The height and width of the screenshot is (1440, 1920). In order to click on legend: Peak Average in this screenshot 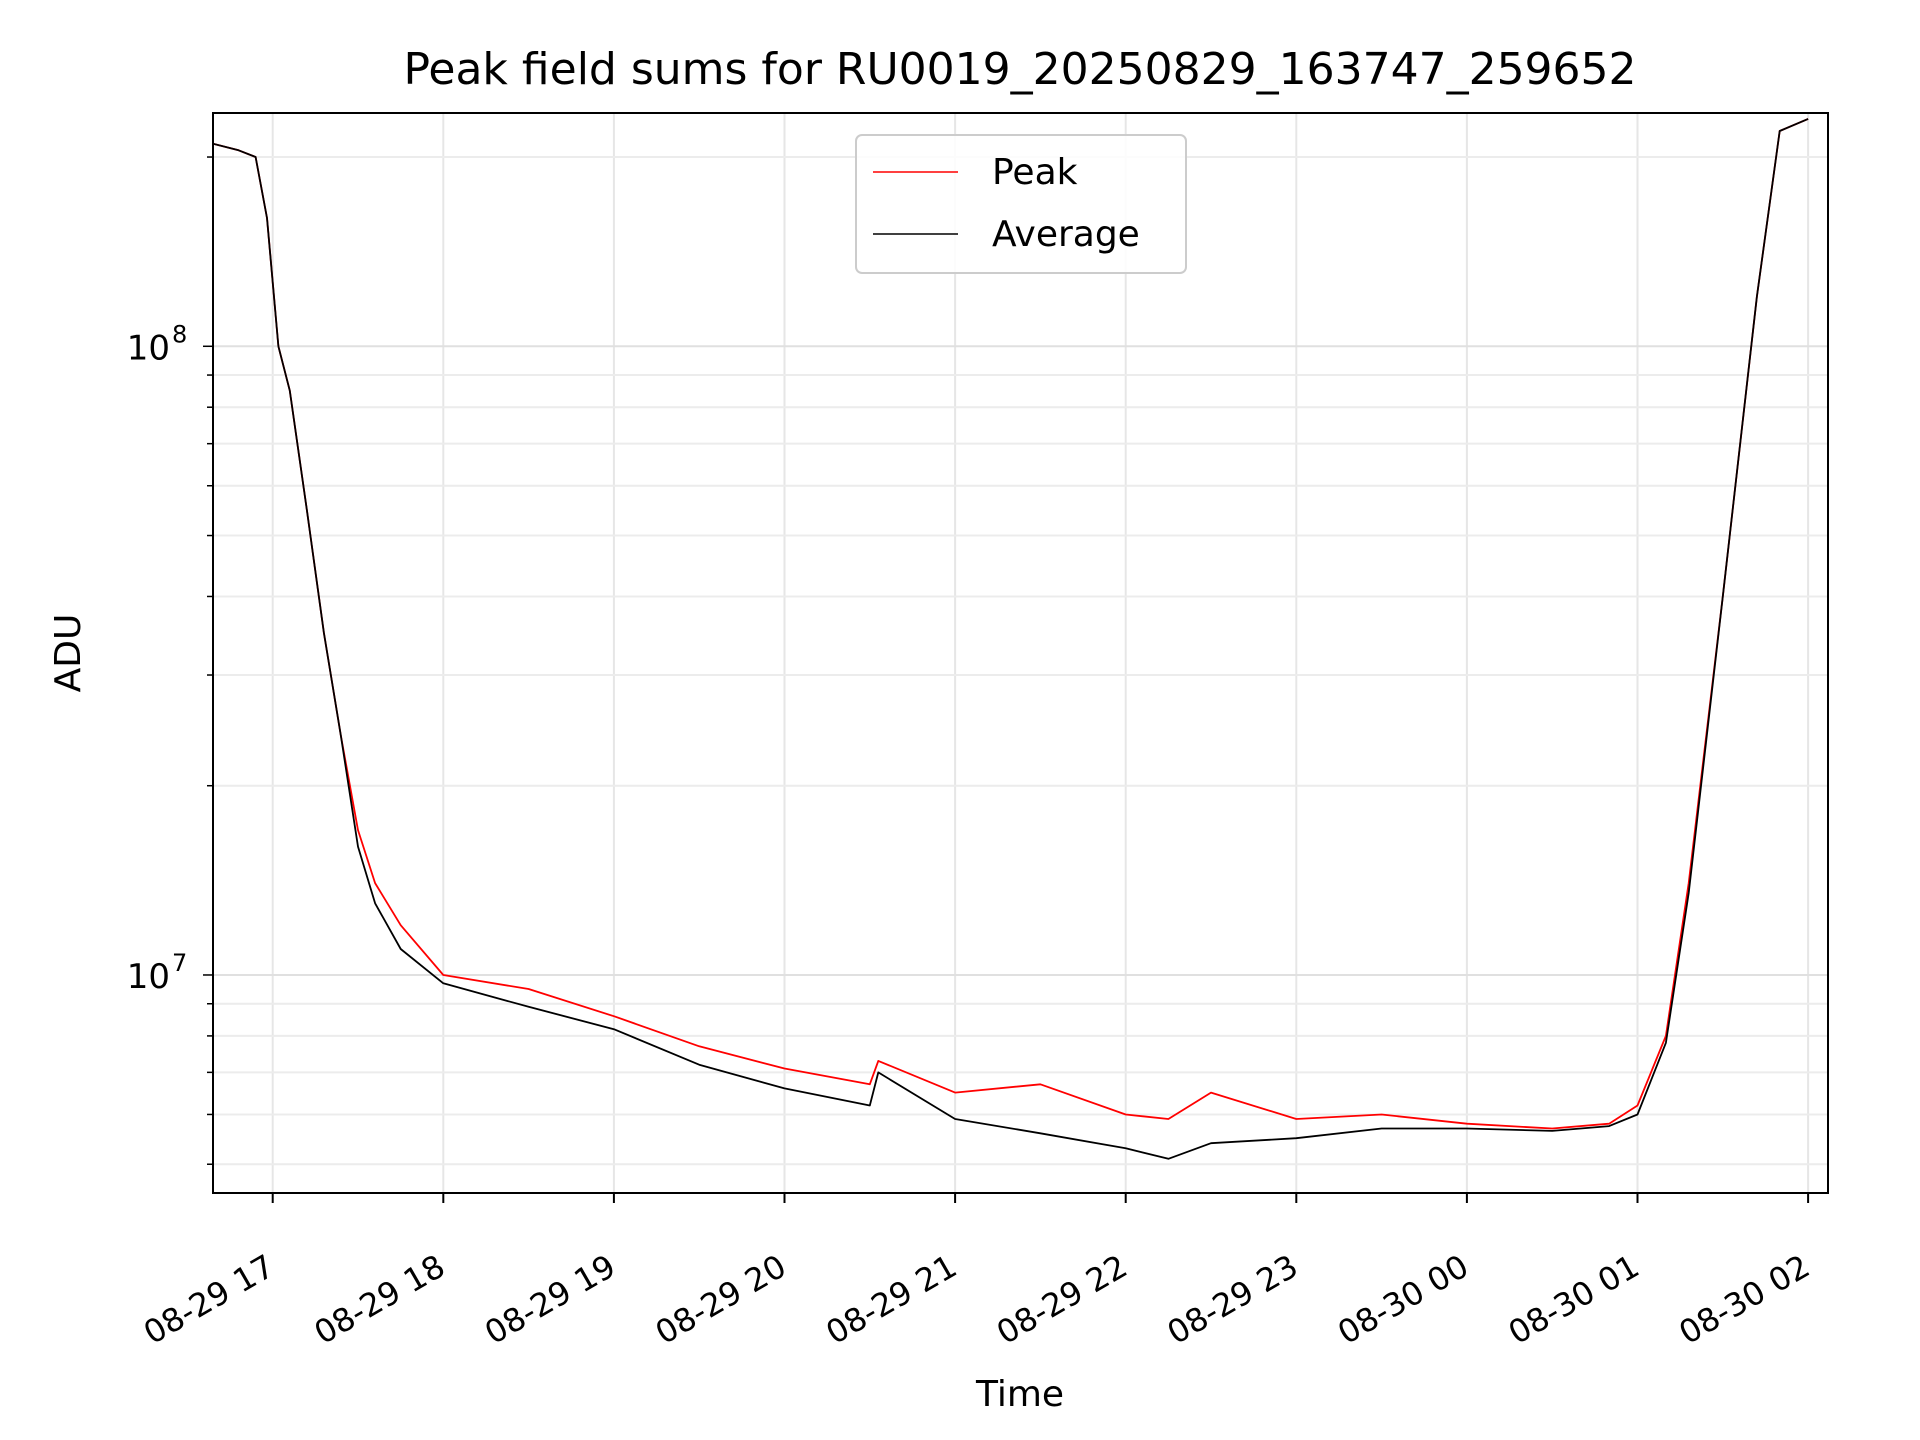, I will do `click(1021, 204)`.